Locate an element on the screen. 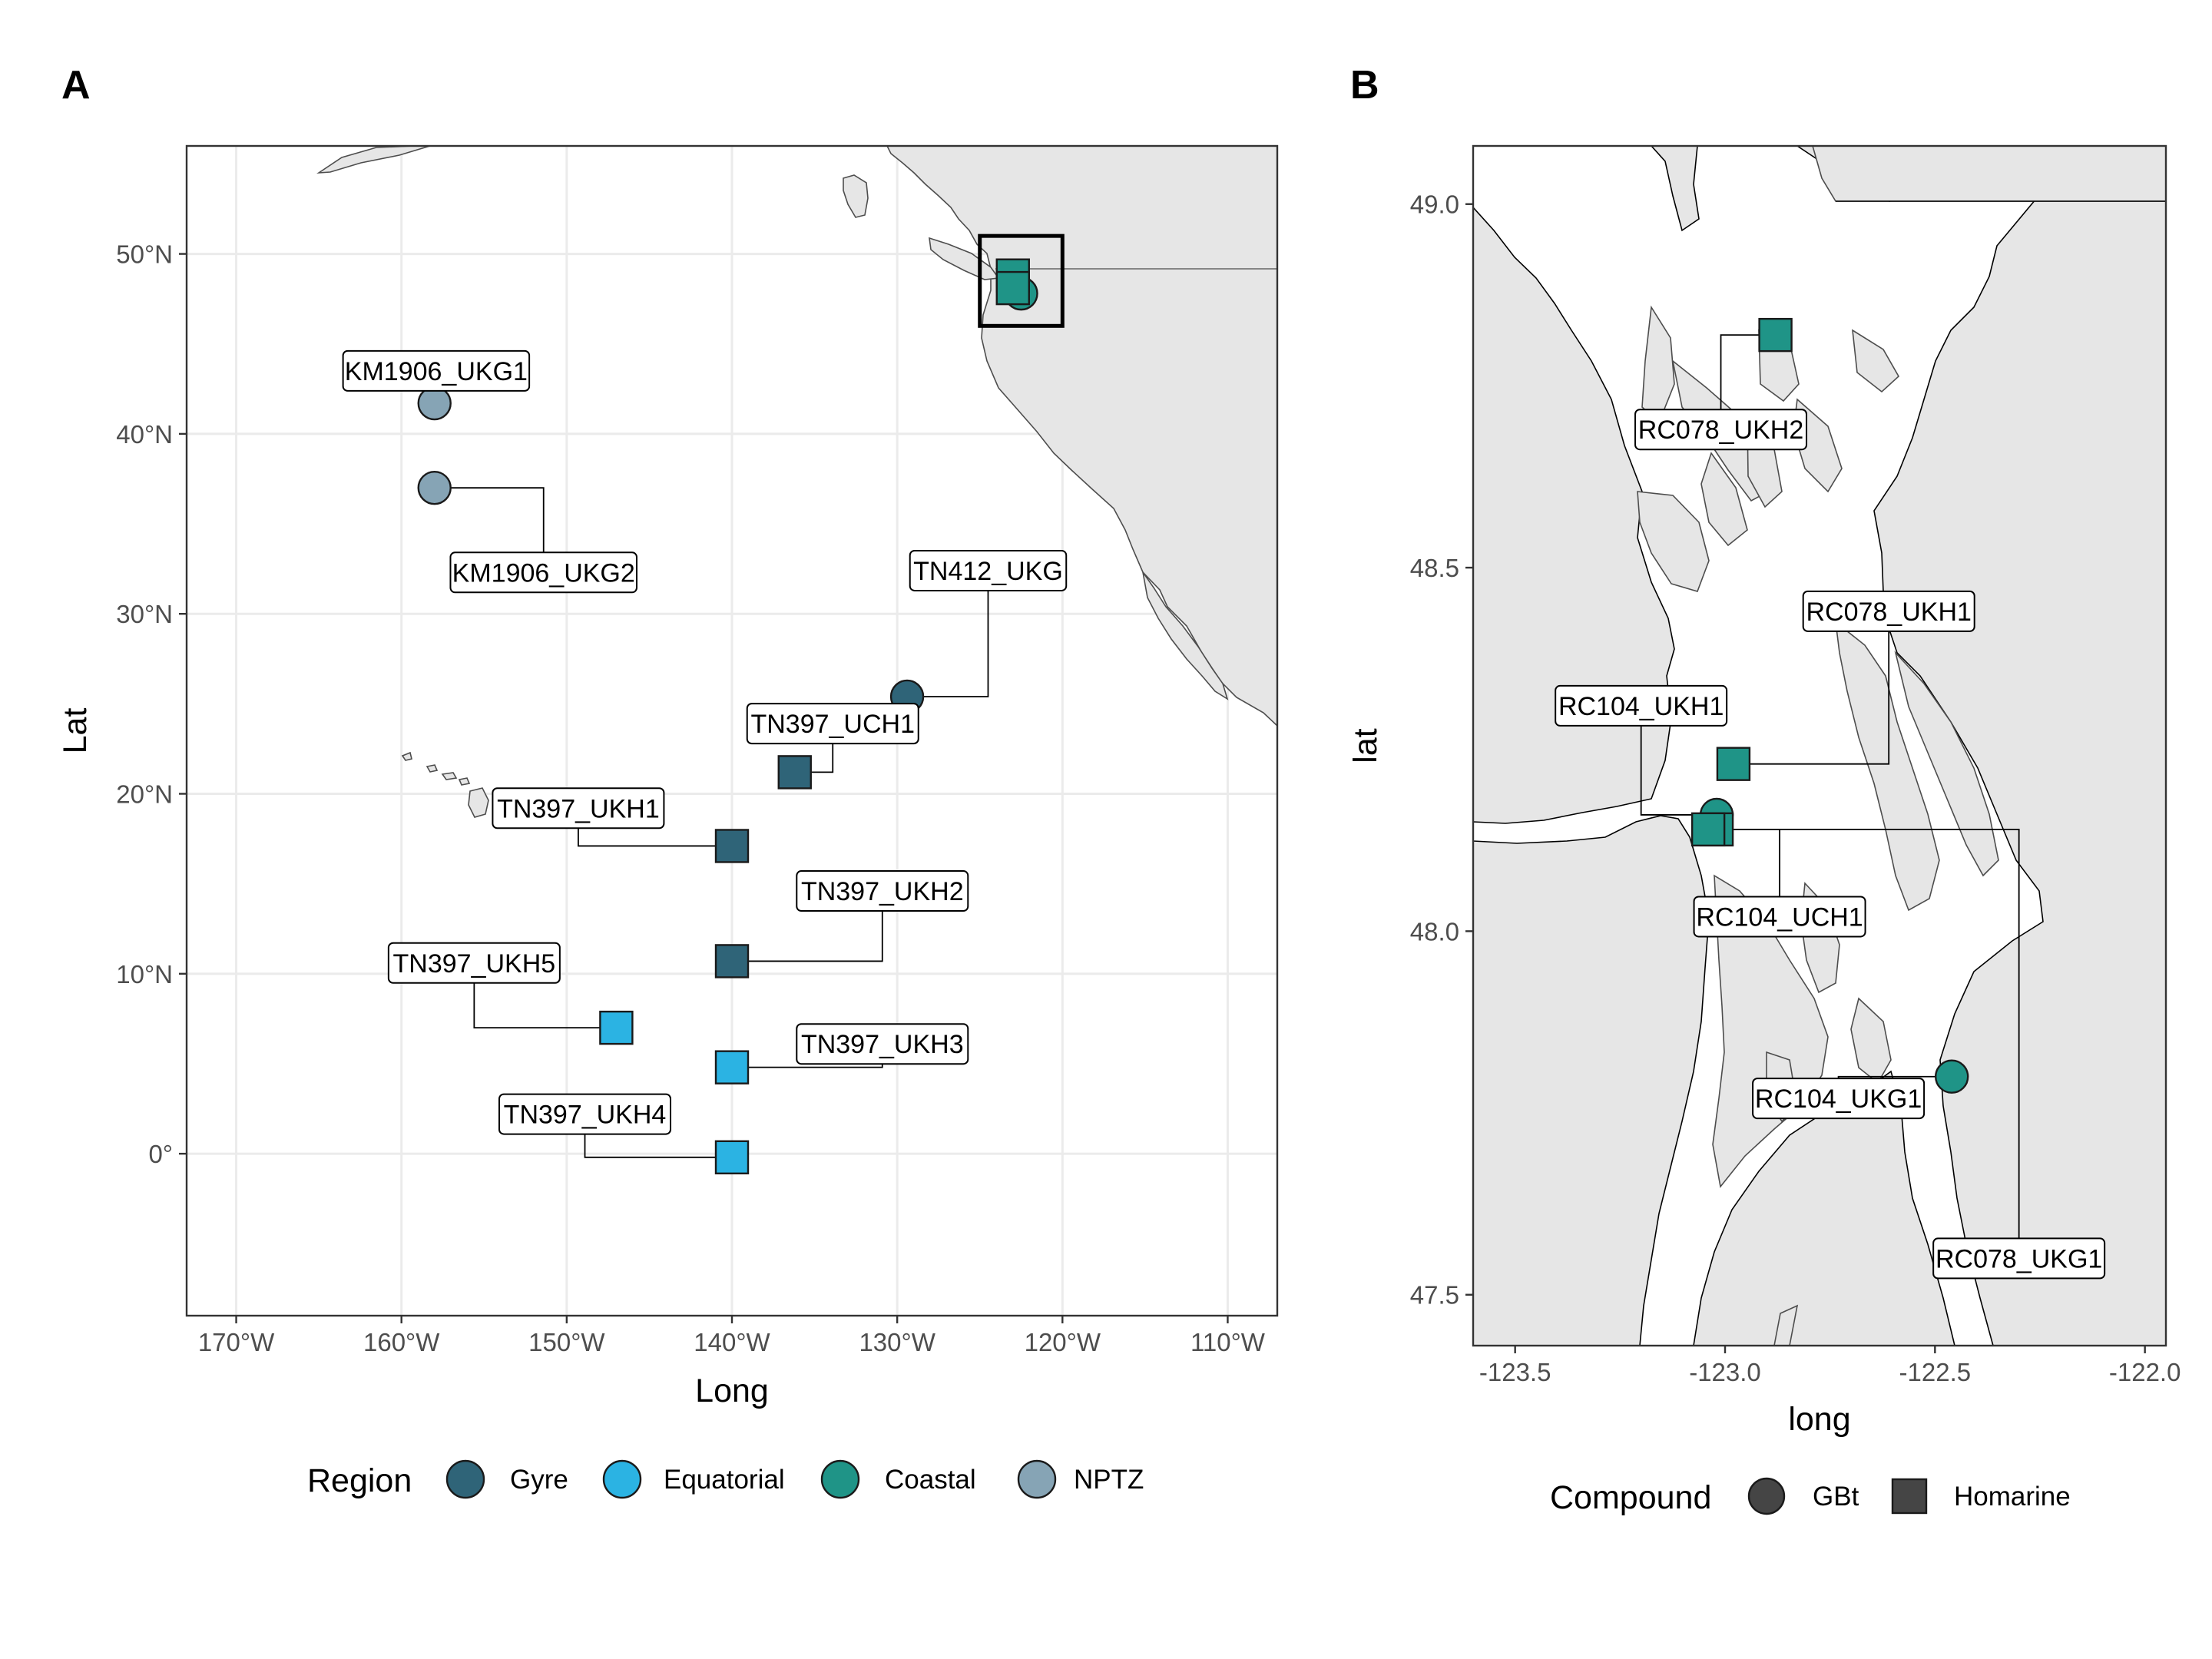  y-tick-label: 10°N is located at coordinates (144, 974).